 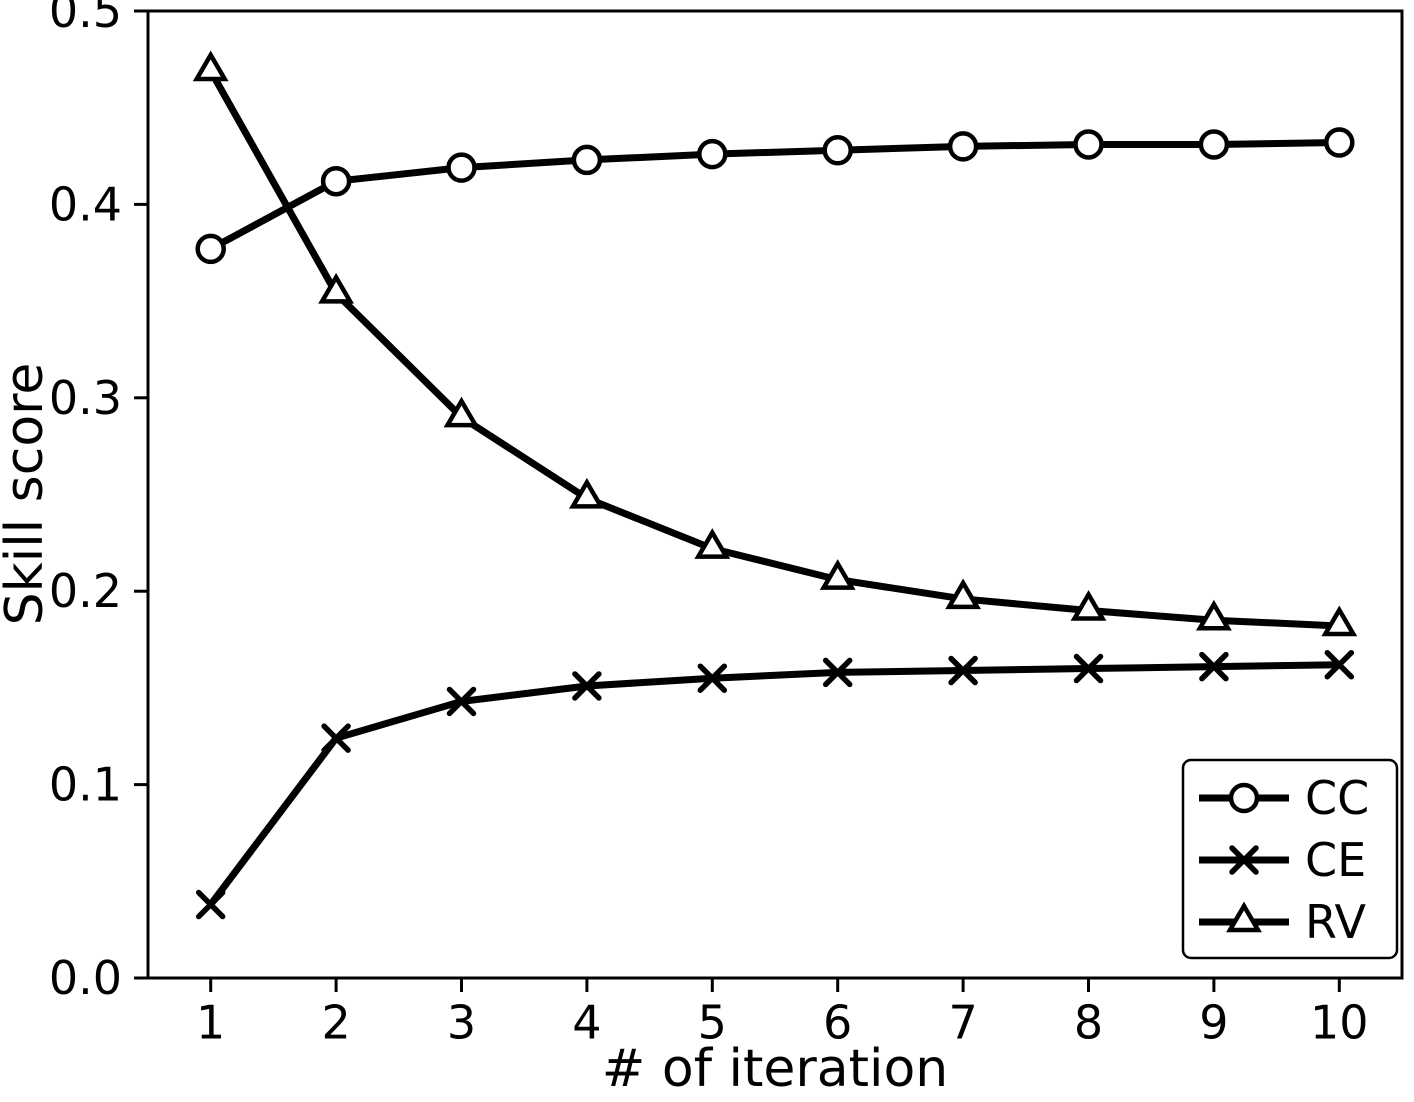 I want to click on y-tick-label: 0.4, so click(x=85, y=204).